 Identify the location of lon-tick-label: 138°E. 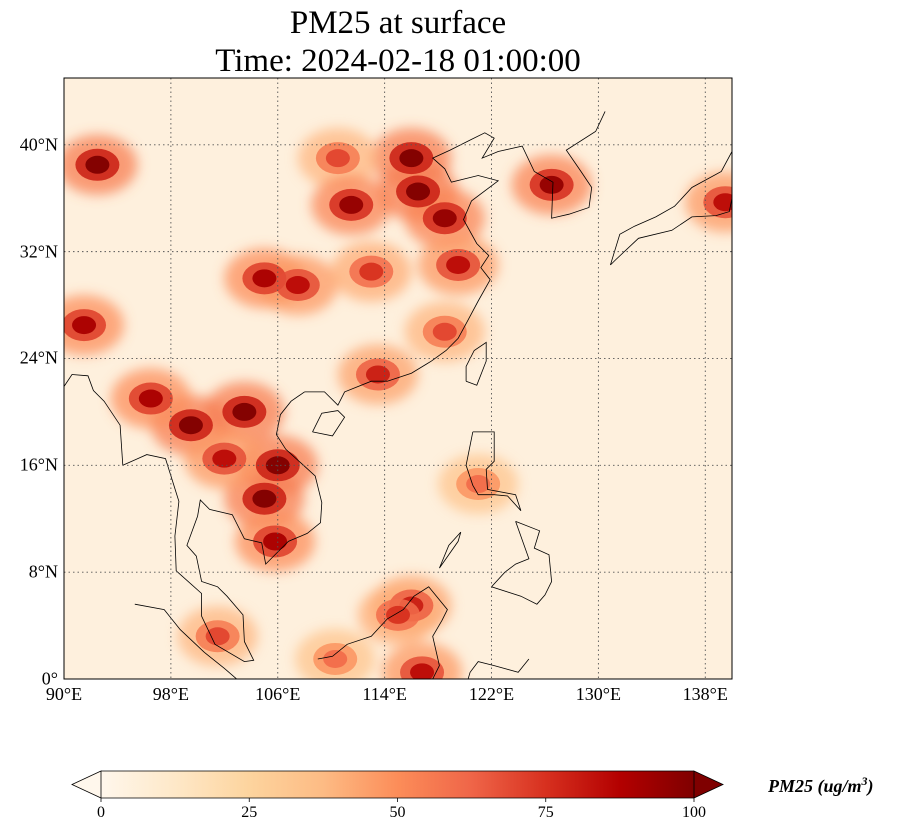
(705, 694).